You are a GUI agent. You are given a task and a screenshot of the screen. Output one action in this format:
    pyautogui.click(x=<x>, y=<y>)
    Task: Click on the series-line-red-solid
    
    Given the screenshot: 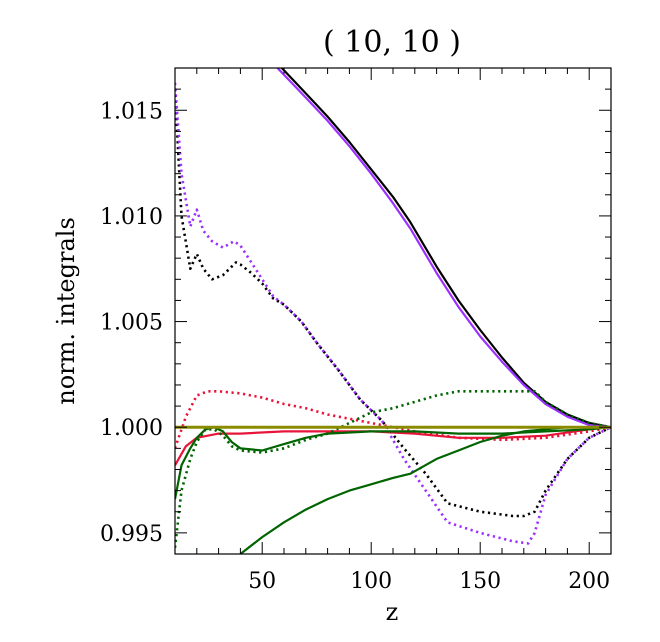 What is the action you would take?
    pyautogui.click(x=393, y=446)
    